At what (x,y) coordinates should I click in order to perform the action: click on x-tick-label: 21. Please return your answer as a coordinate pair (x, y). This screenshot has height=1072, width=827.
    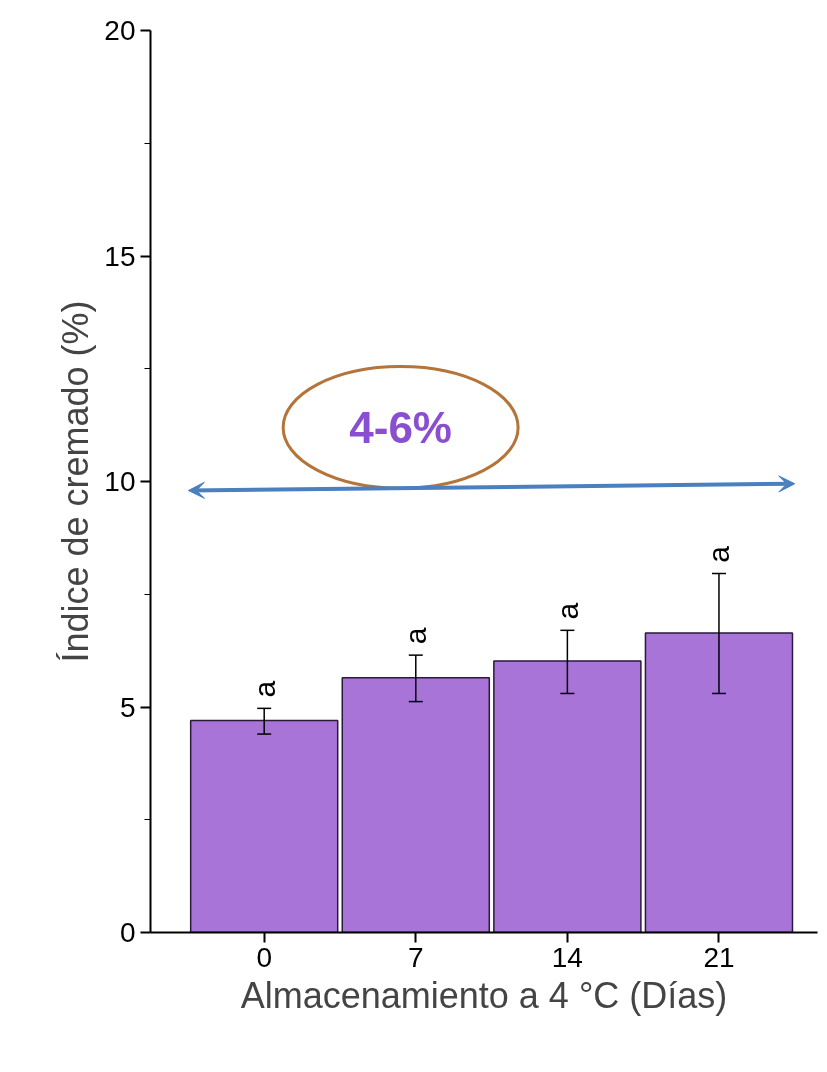
    Looking at the image, I should click on (719, 957).